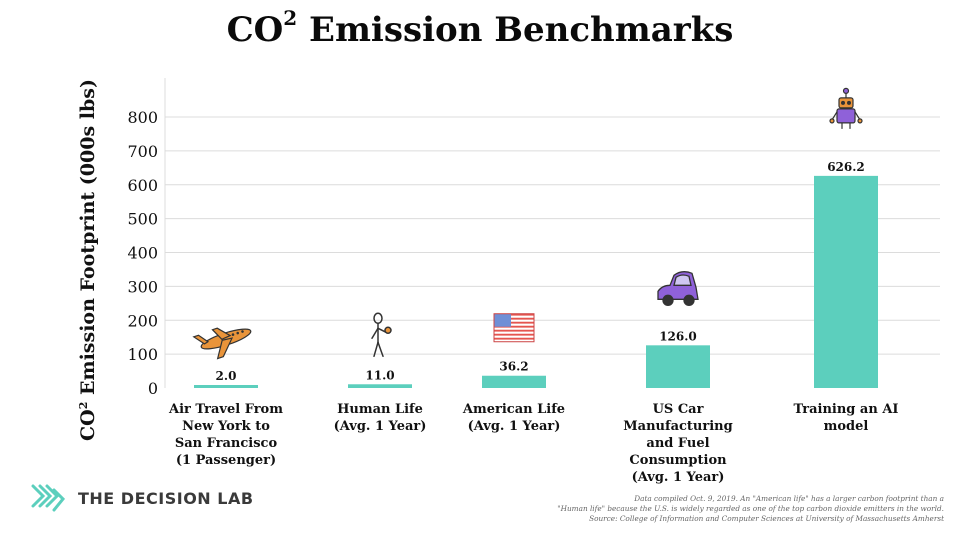 The width and height of the screenshot is (960, 540). Describe the element at coordinates (142, 185) in the screenshot. I see `y-tick-label: 600` at that location.